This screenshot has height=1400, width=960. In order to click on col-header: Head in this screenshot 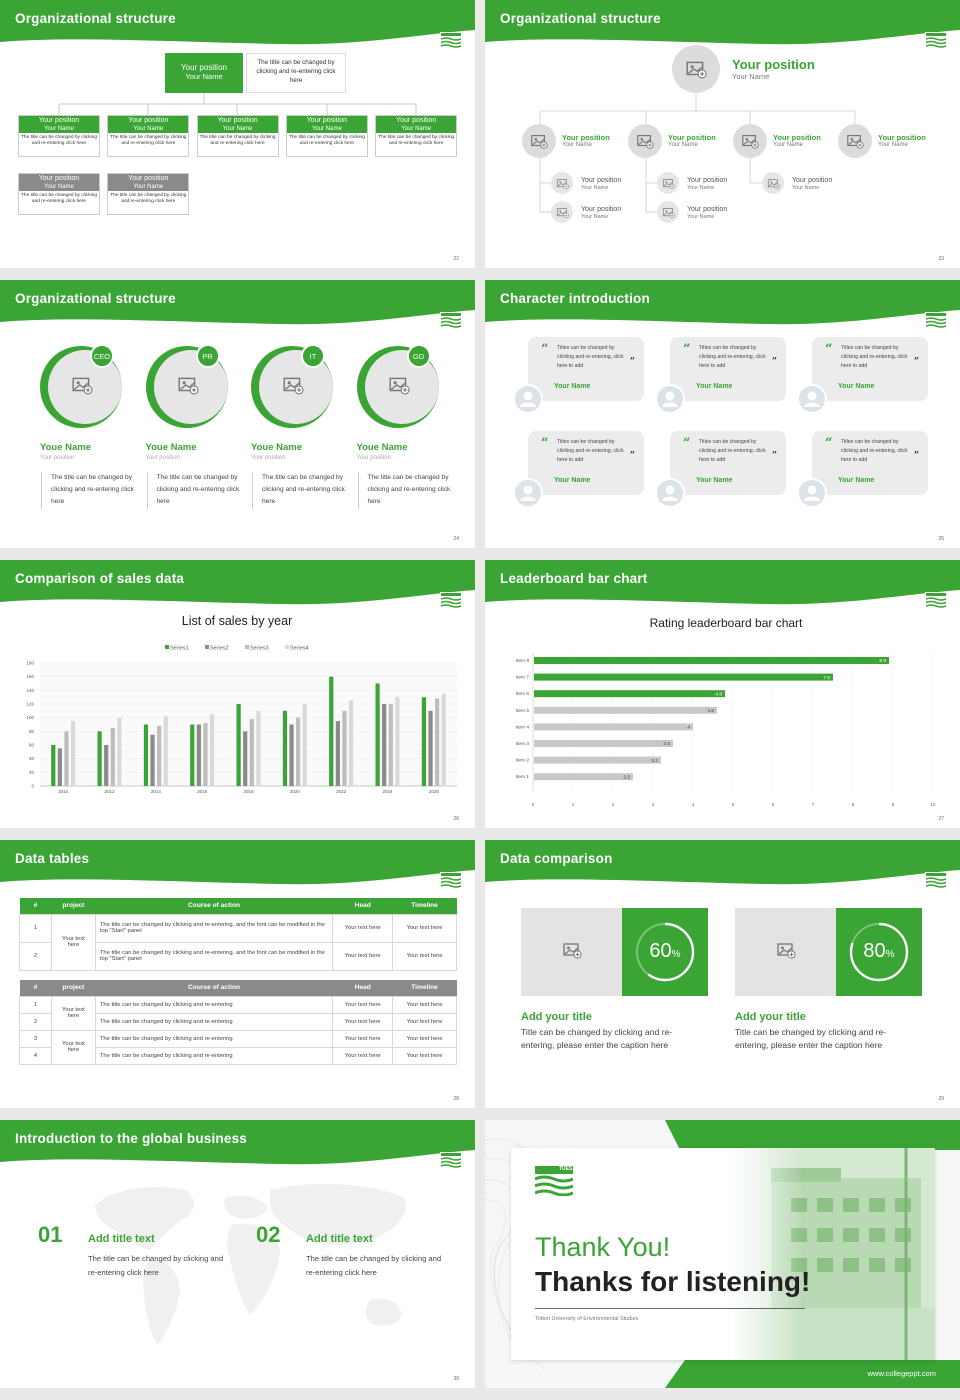, I will do `click(362, 988)`.